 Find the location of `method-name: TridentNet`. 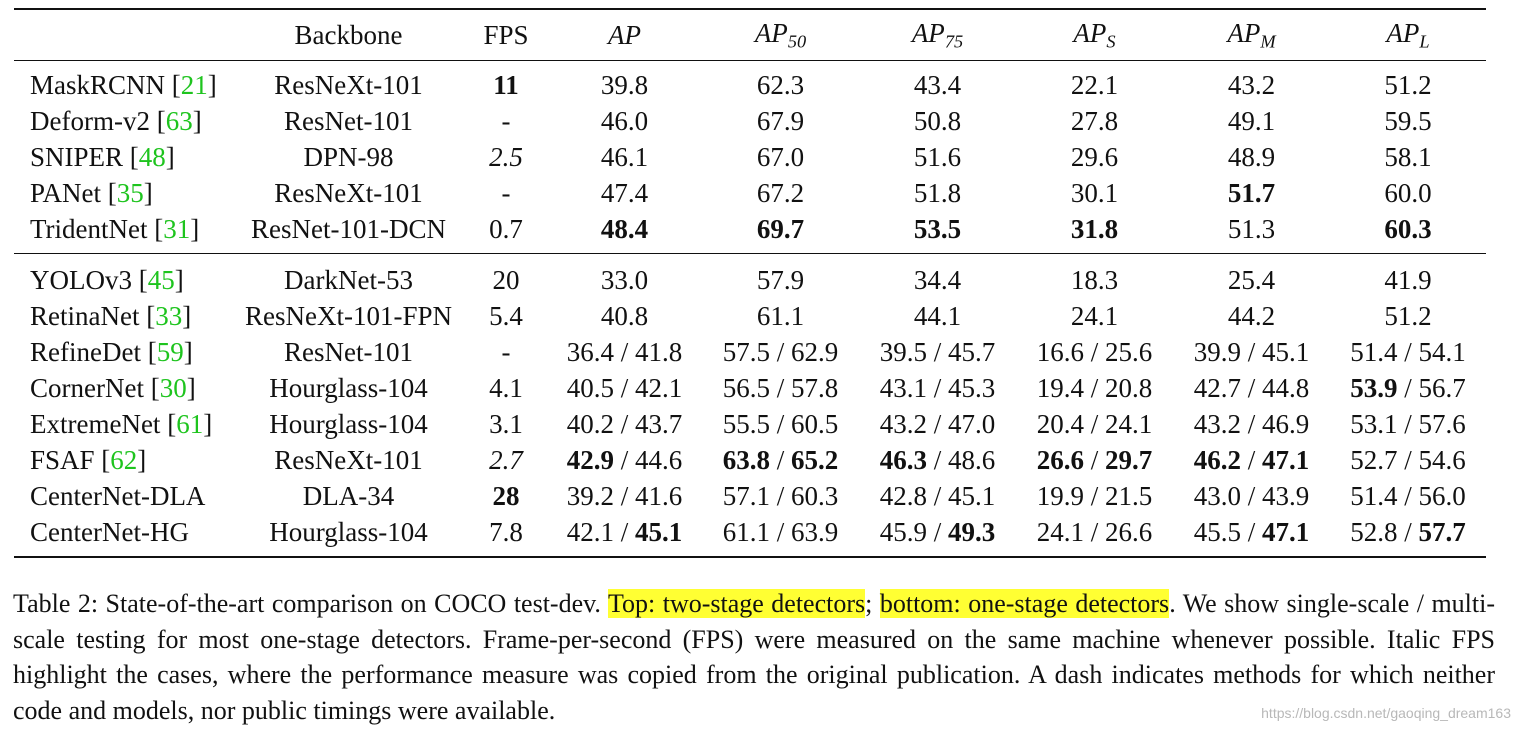

method-name: TridentNet is located at coordinates (89, 228).